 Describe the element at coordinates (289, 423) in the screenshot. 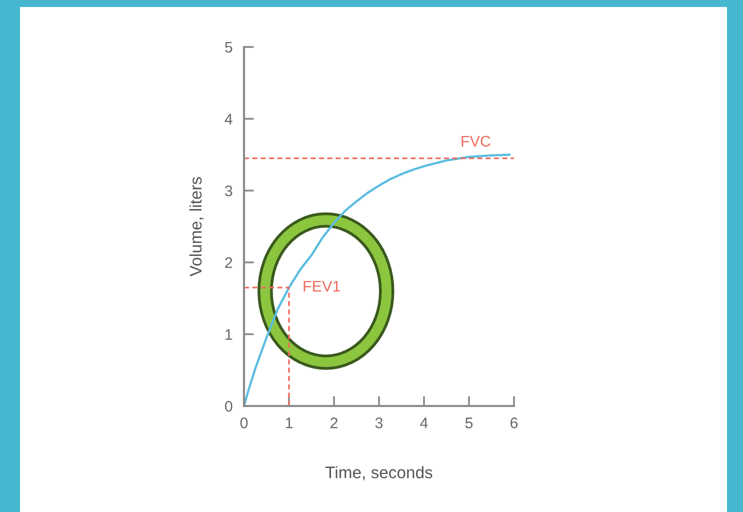

I see `x-tick-label: 1` at that location.